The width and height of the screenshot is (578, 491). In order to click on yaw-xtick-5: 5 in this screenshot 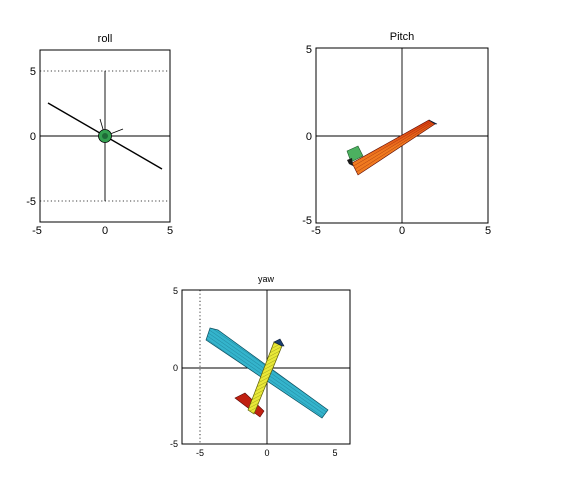, I will do `click(334, 453)`.